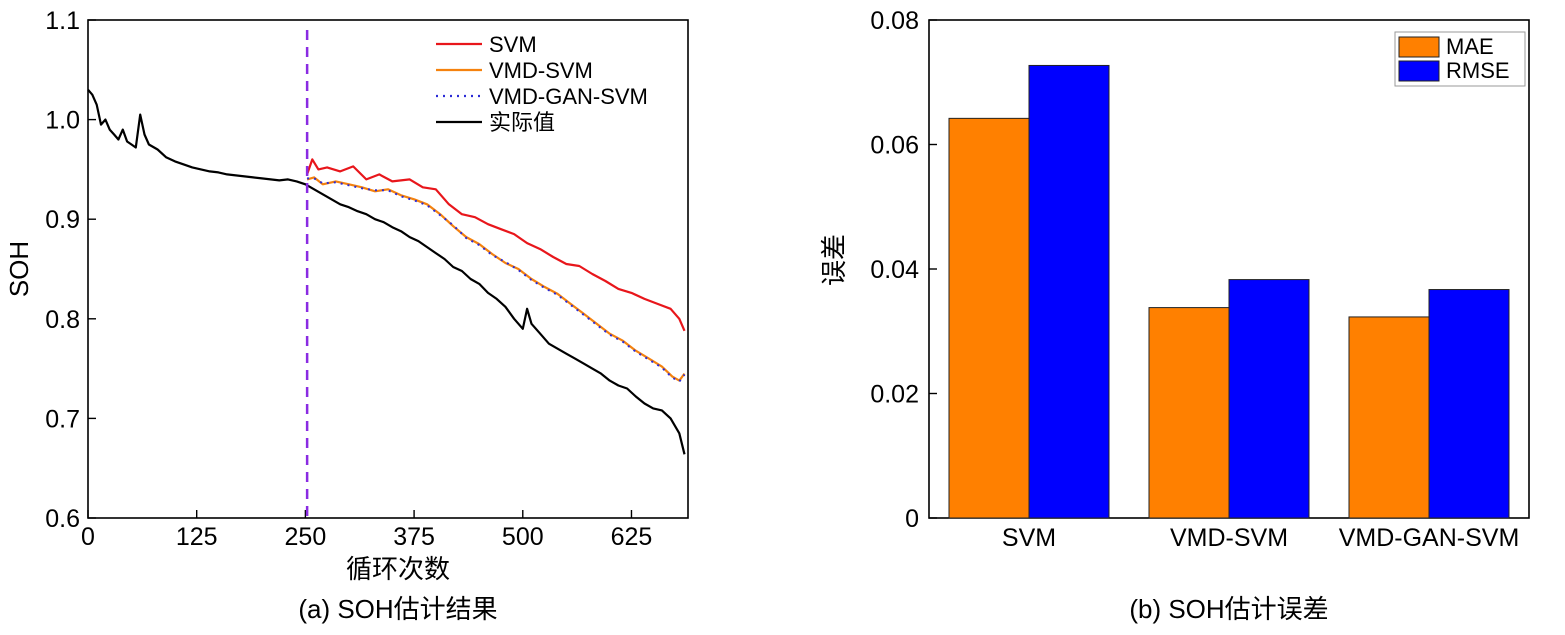  I want to click on y-tick-label-b: 0.04, so click(894, 270).